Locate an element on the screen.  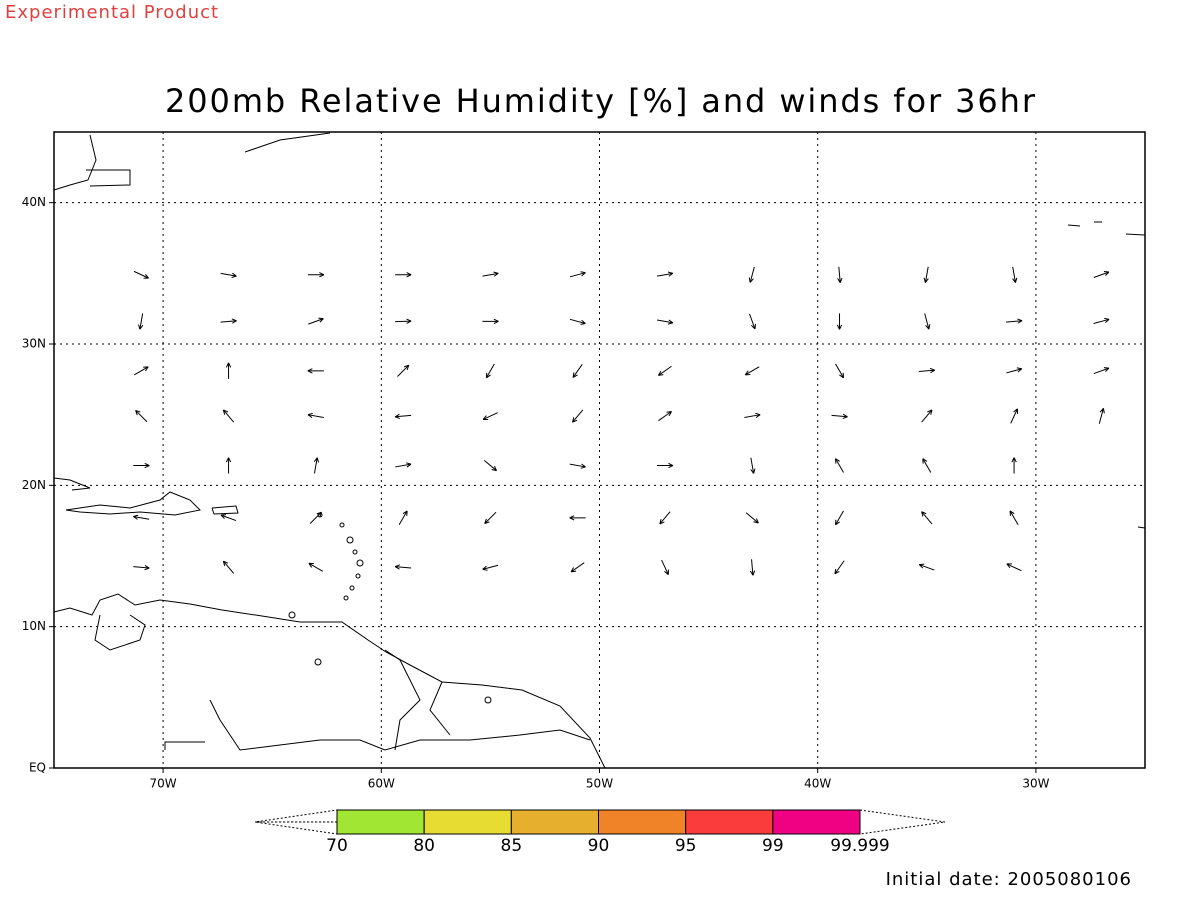
y-tick-label: EQ is located at coordinates (37, 768).